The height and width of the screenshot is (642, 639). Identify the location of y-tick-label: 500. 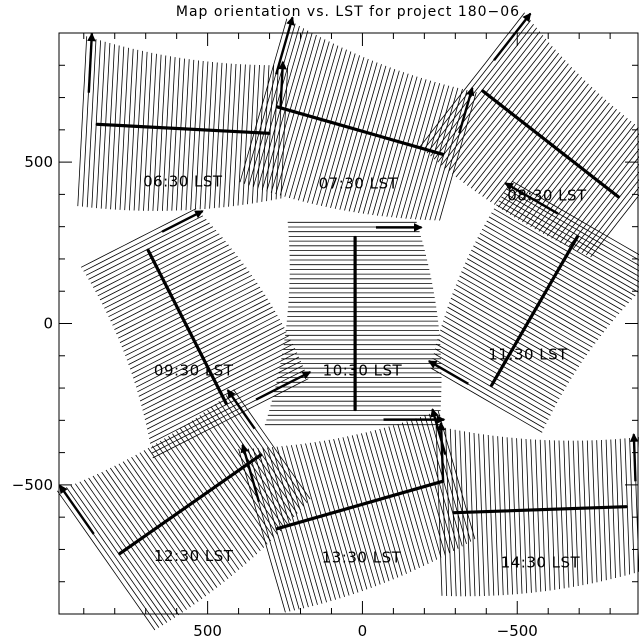
(38, 162).